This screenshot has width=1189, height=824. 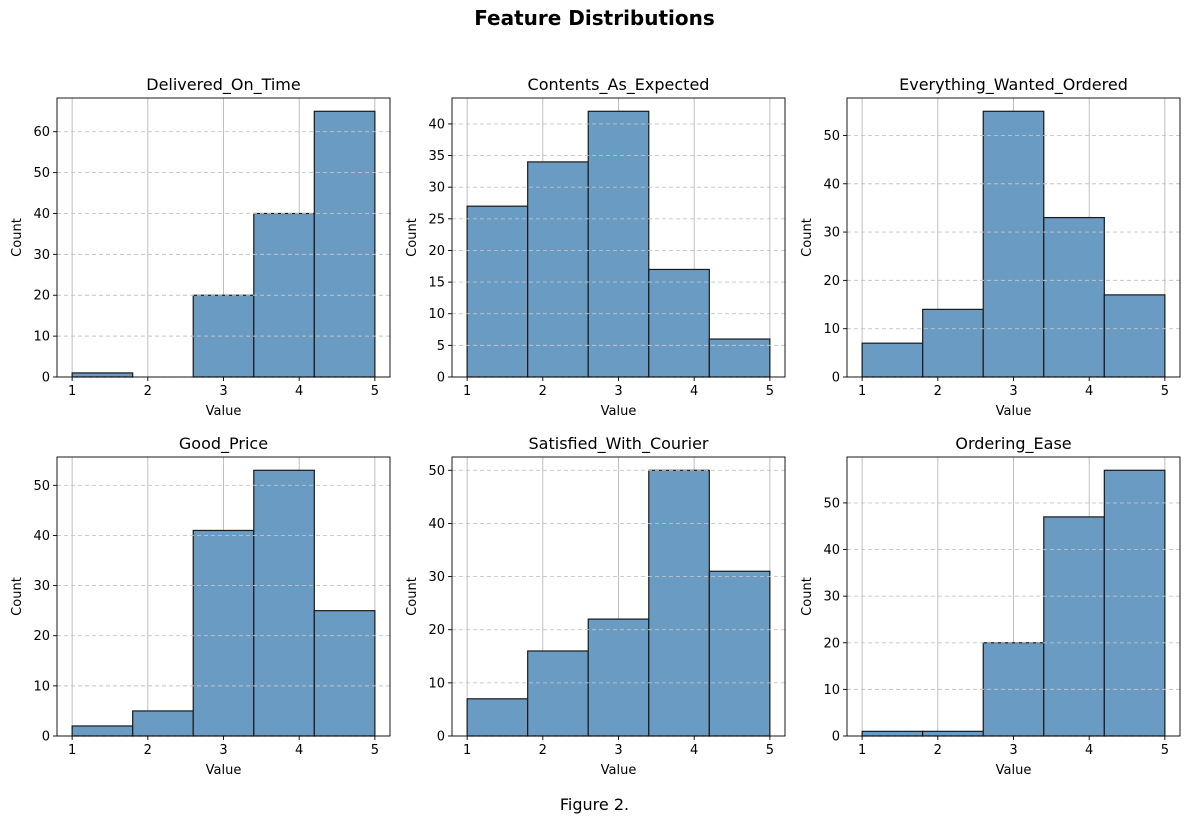 I want to click on panel-title: Everything_Wanted_Ordered, so click(x=1013, y=85).